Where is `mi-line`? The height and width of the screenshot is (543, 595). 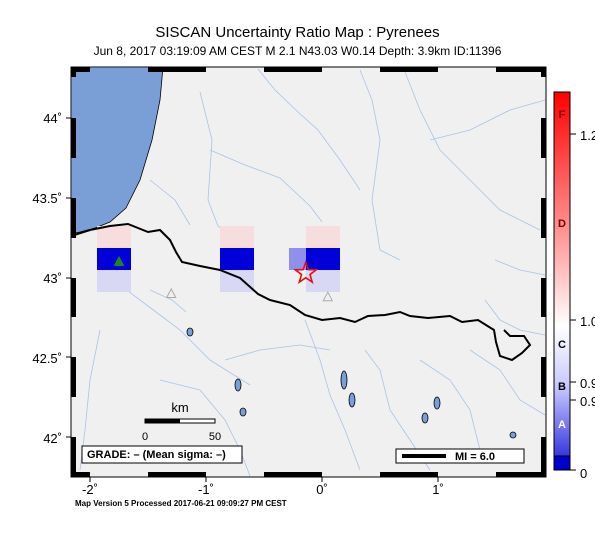 mi-line is located at coordinates (424, 456).